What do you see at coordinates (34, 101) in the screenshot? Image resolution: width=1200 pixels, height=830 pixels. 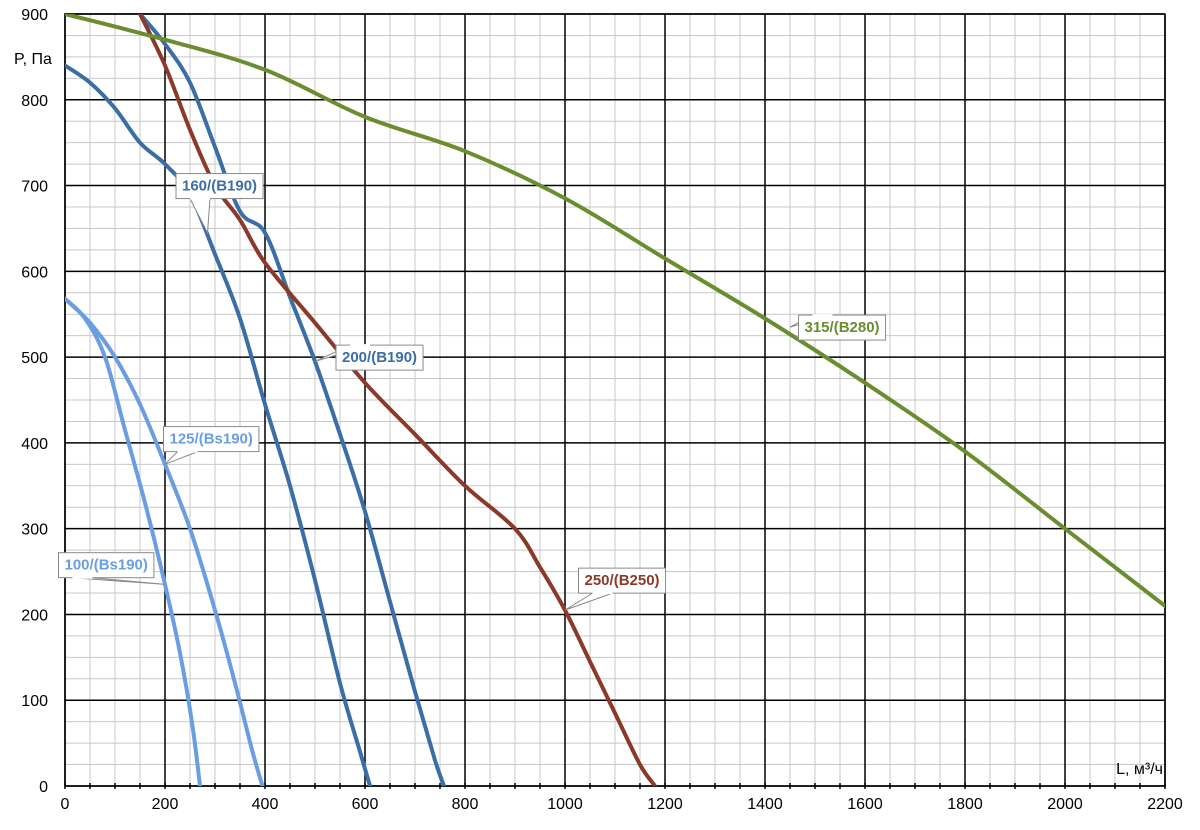 I see `y-tick-label: 800` at bounding box center [34, 101].